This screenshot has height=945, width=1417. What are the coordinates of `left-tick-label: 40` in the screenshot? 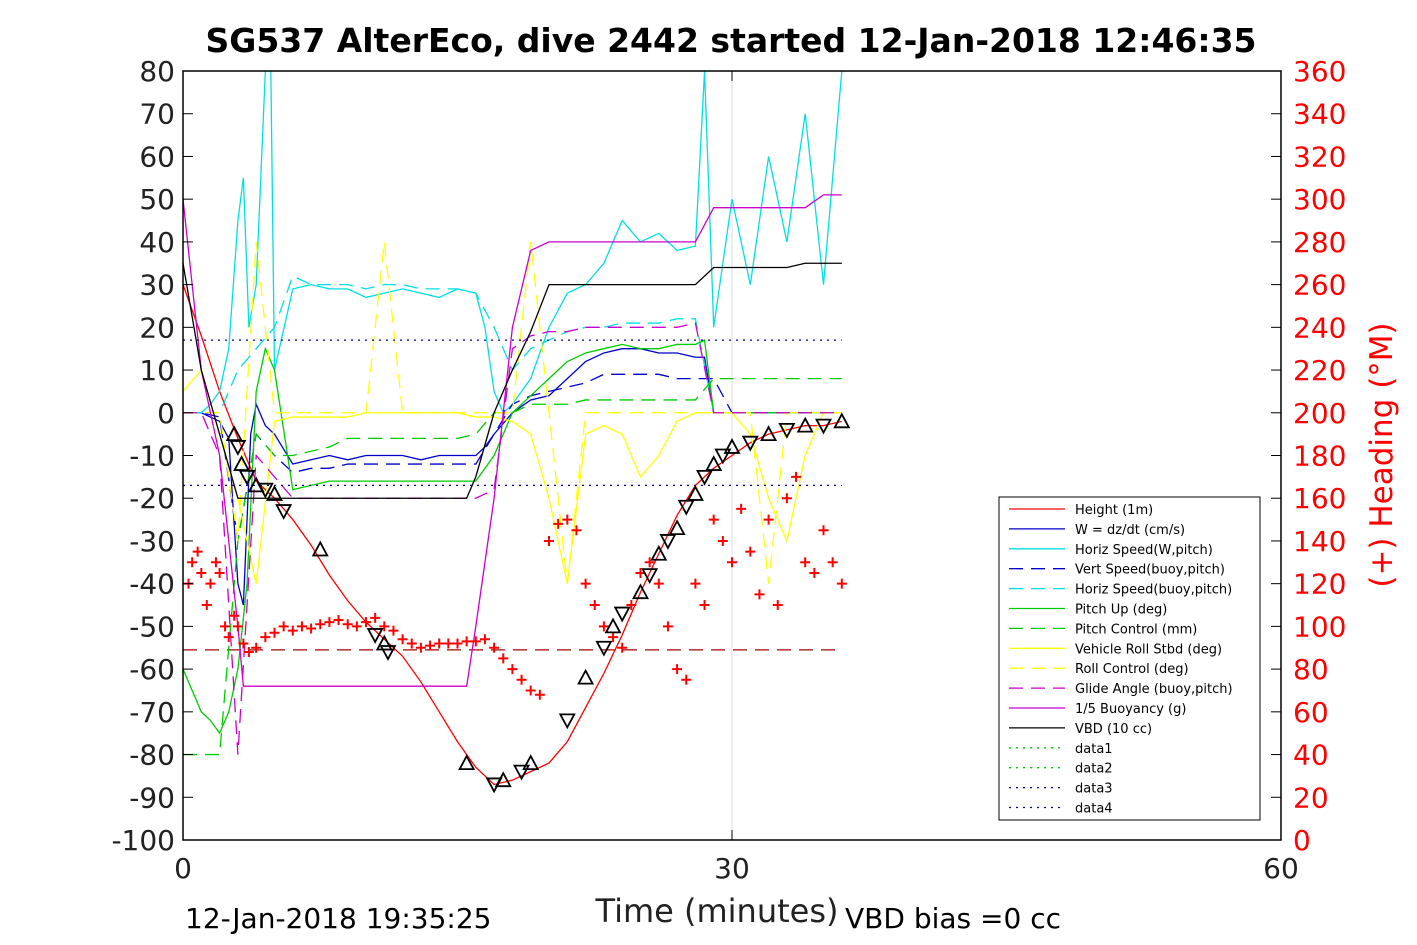 It's located at (157, 242).